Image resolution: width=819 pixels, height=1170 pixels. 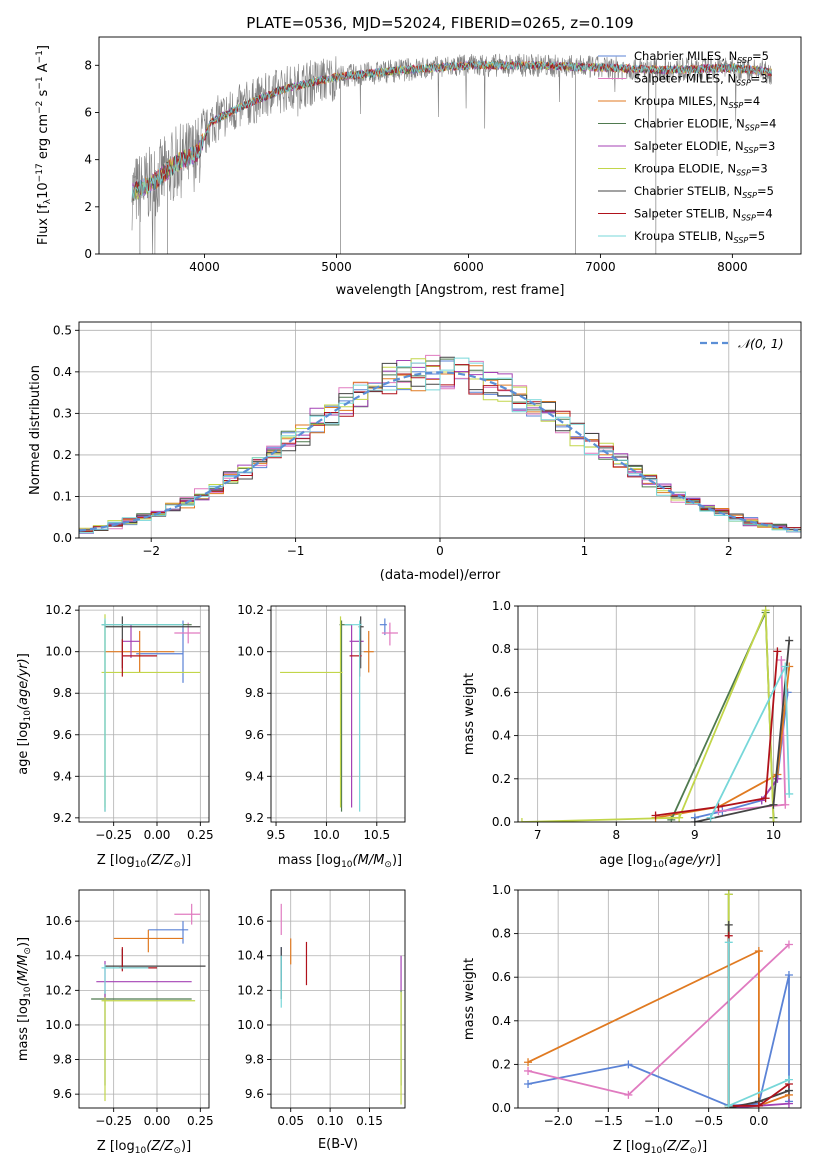 I want to click on legend-entry: Chabrier STELIB, NSSP=5, so click(x=704, y=192).